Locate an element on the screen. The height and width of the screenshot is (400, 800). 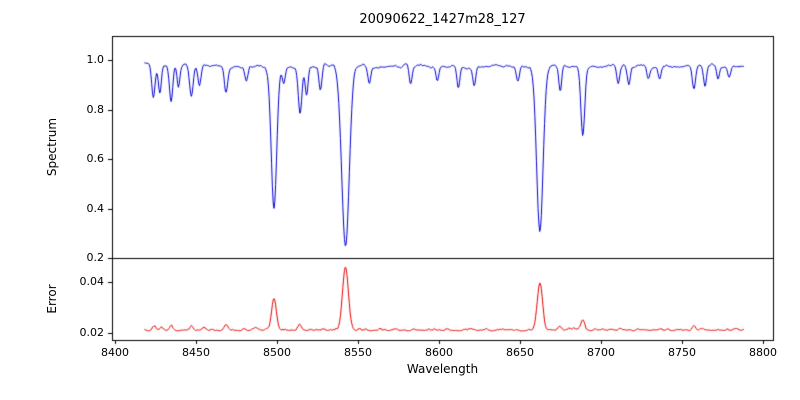
error-y-tick-label: 0.02 is located at coordinates (92, 332).